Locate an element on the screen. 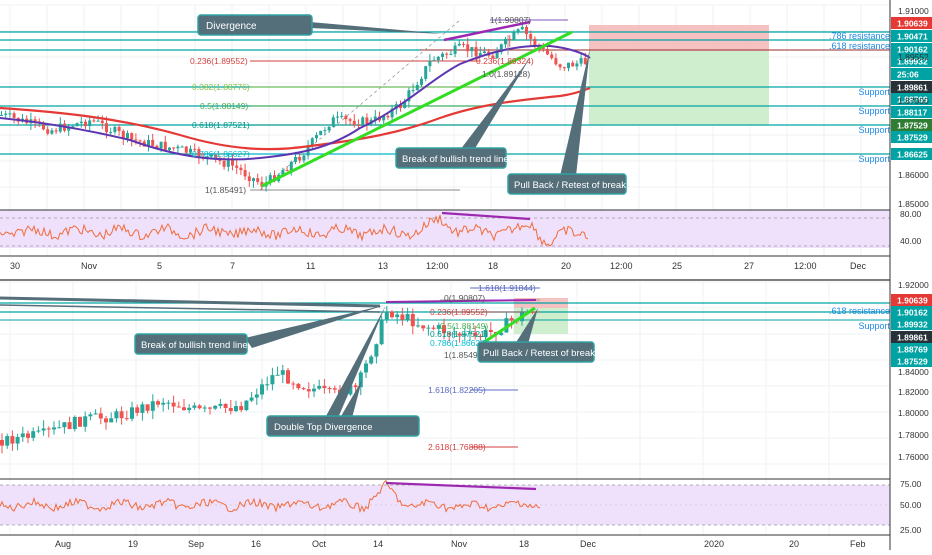 The image size is (932, 555). svg-text: Aug is located at coordinates (63, 544).